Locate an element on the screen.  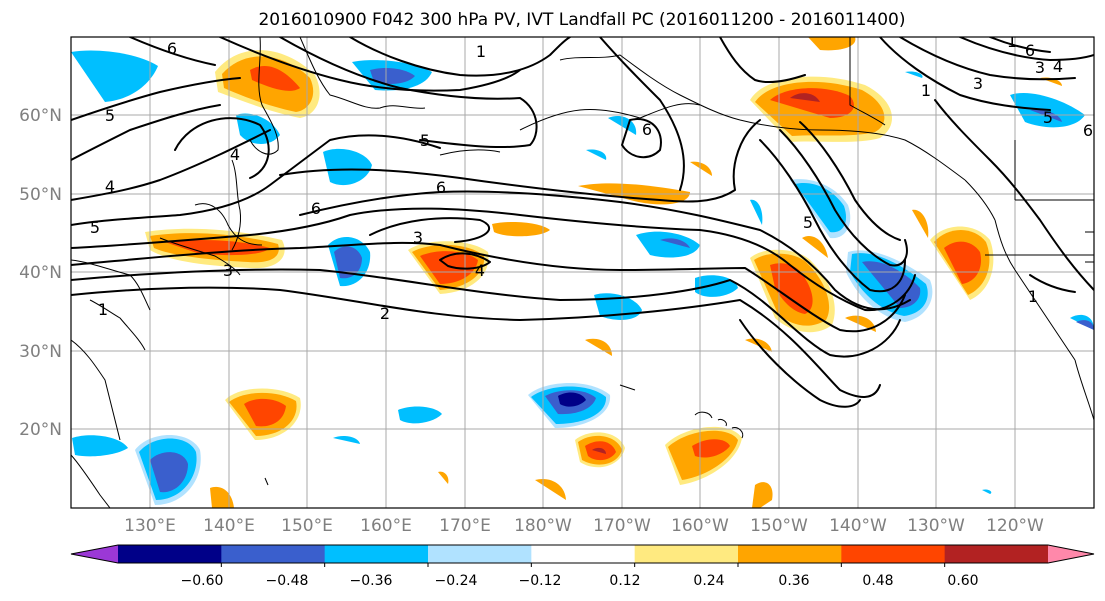
longitude-label: 120°W is located at coordinates (1015, 526).